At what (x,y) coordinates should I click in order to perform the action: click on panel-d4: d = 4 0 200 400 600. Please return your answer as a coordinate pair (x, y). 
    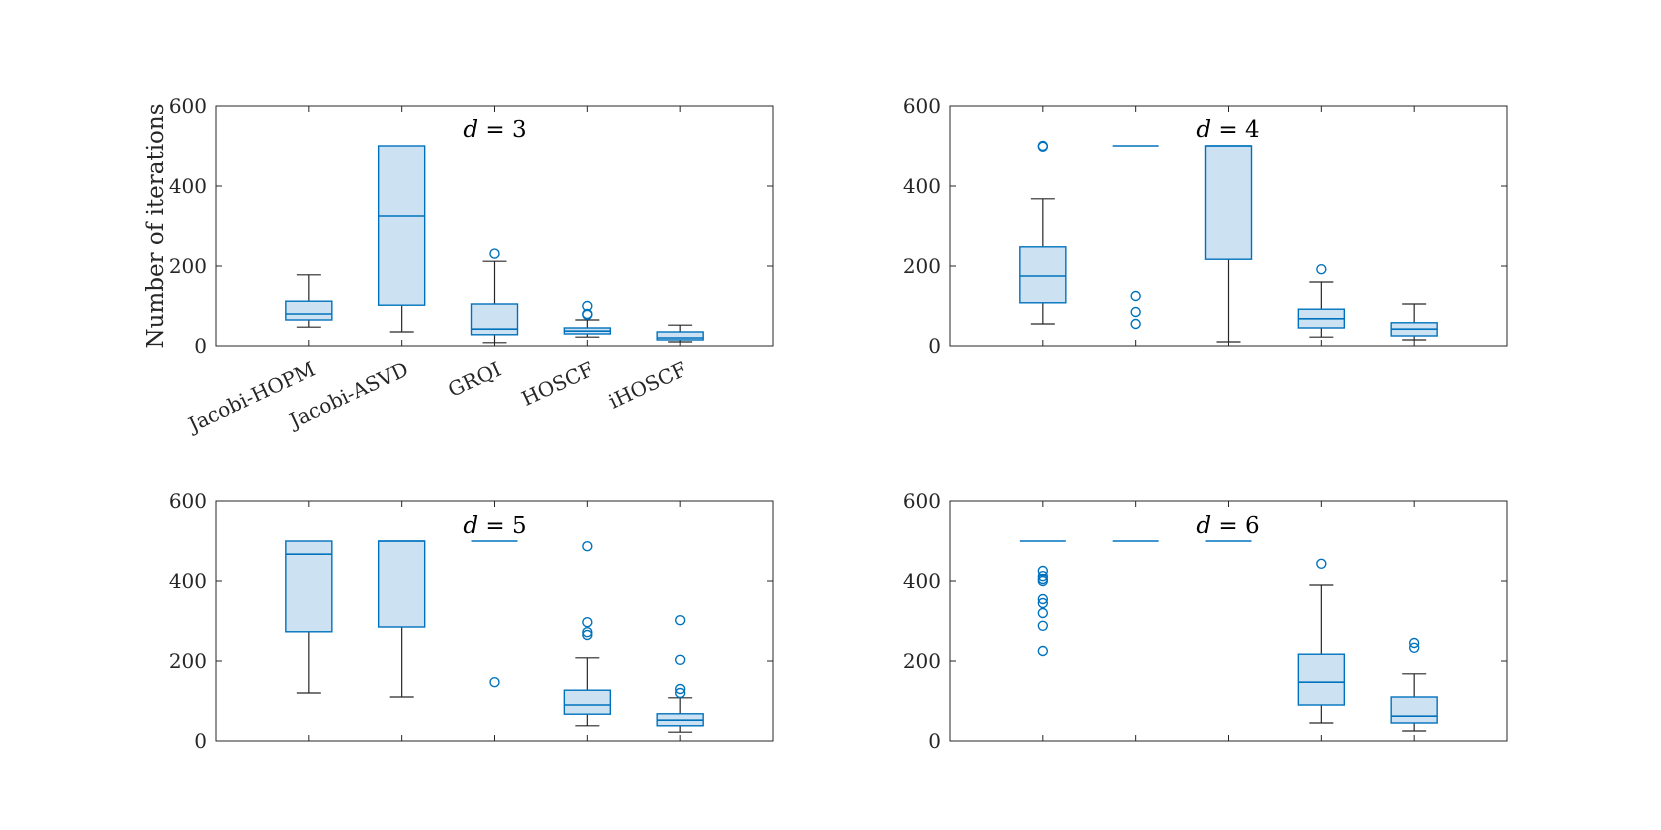
    Looking at the image, I should click on (1205, 226).